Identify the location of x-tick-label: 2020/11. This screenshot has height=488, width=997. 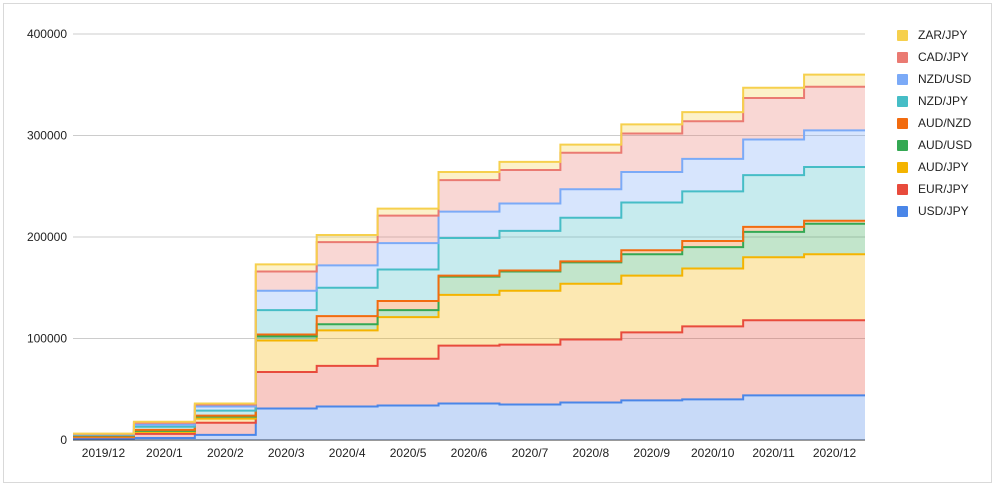
(773, 453).